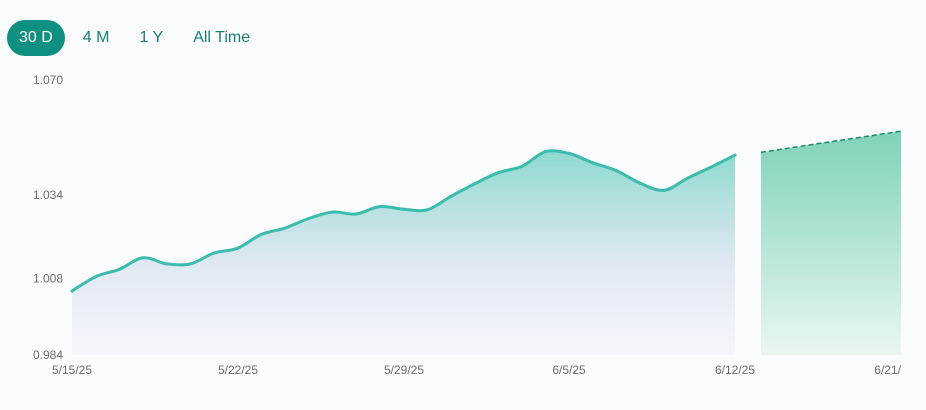 This screenshot has height=410, width=926. I want to click on x-tick-label: 5/29/25, so click(404, 370).